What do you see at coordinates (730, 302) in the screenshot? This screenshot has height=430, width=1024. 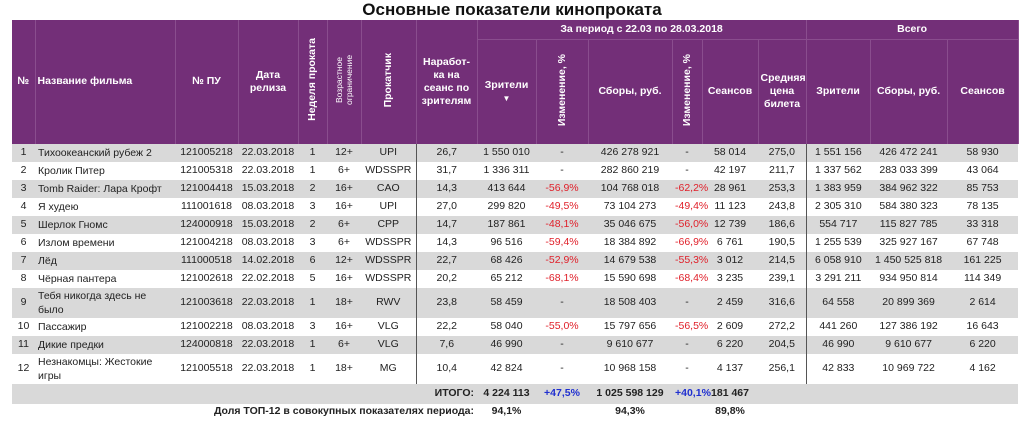 I see `sessions: 2 459` at bounding box center [730, 302].